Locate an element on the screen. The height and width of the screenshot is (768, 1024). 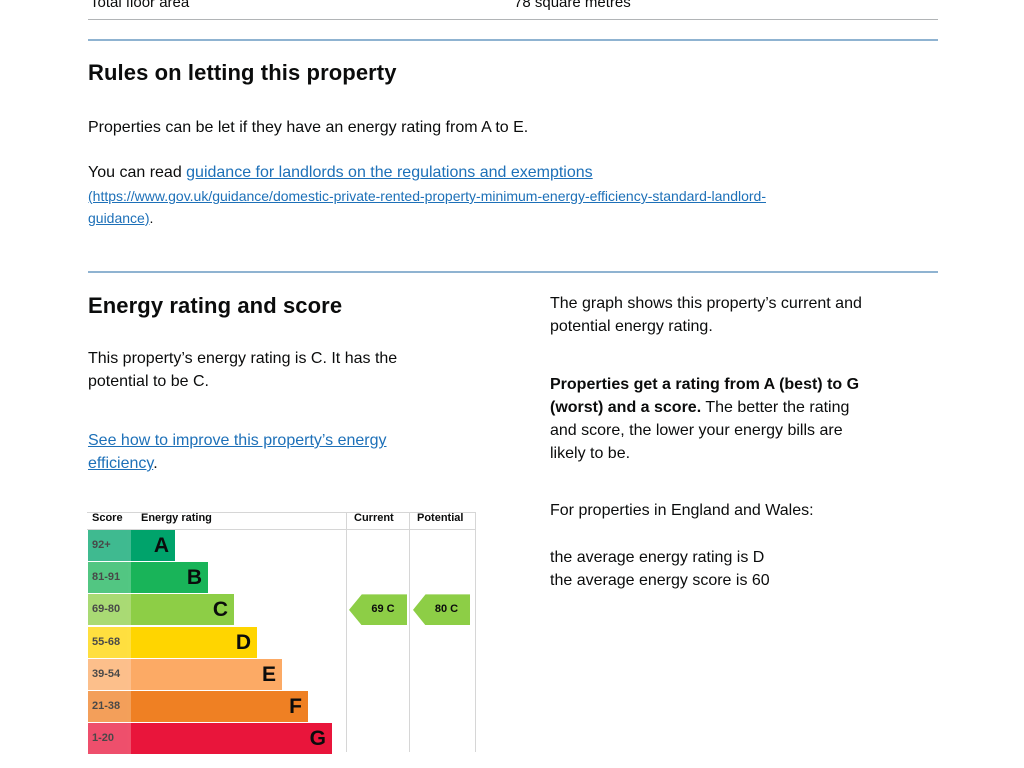
band-bar-b: B is located at coordinates (169, 578).